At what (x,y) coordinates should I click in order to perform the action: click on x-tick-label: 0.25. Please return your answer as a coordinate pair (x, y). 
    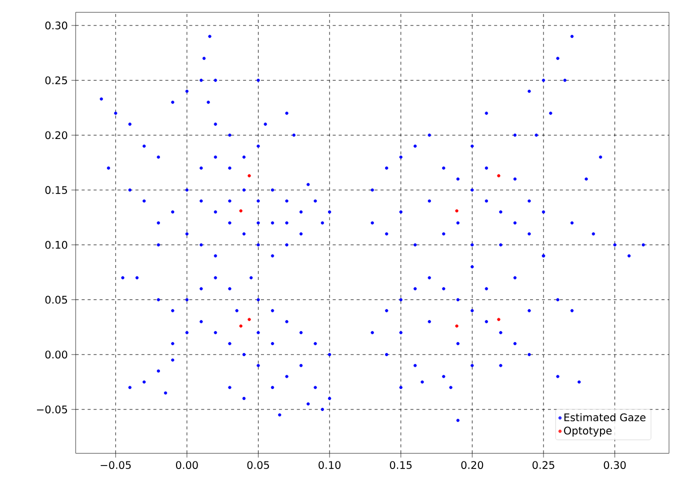
    Looking at the image, I should click on (543, 465).